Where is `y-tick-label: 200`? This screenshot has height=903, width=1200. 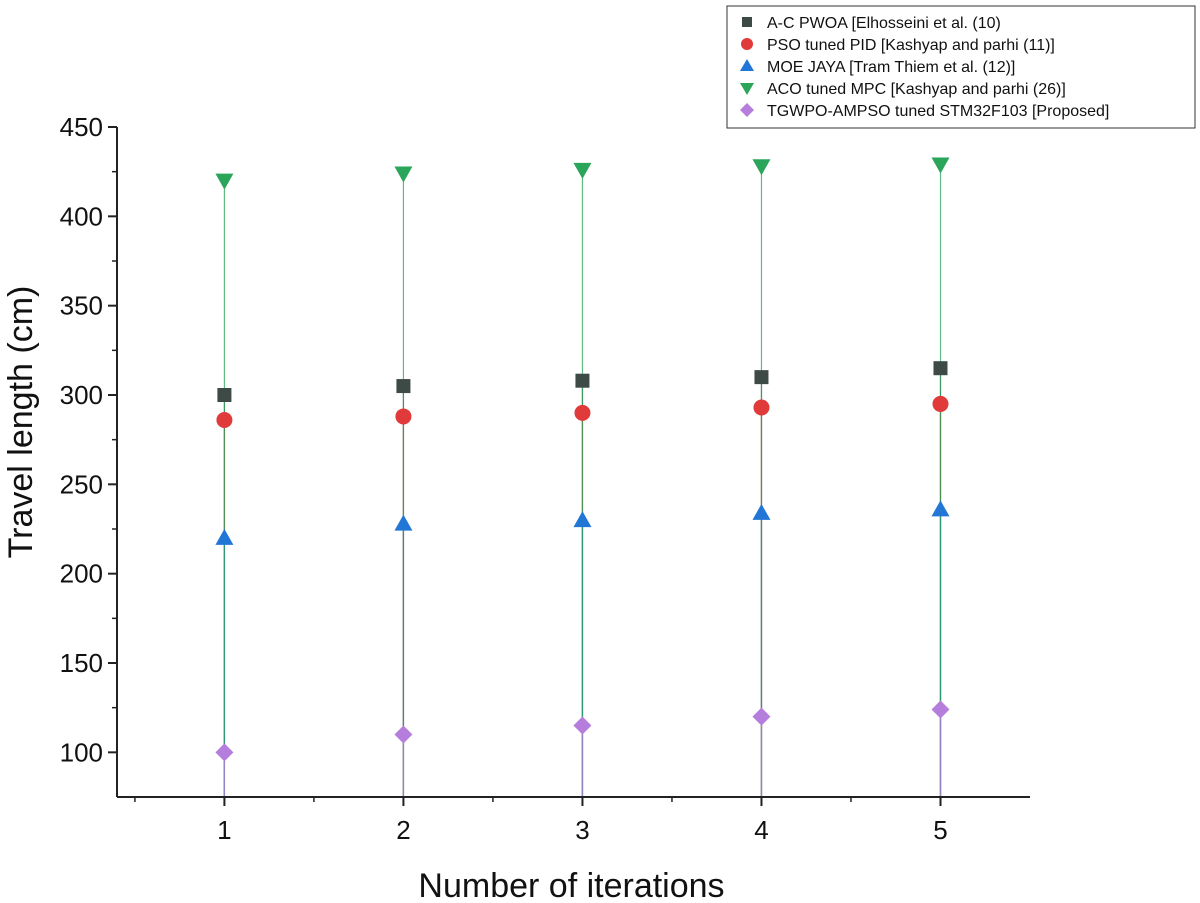 y-tick-label: 200 is located at coordinates (81, 574).